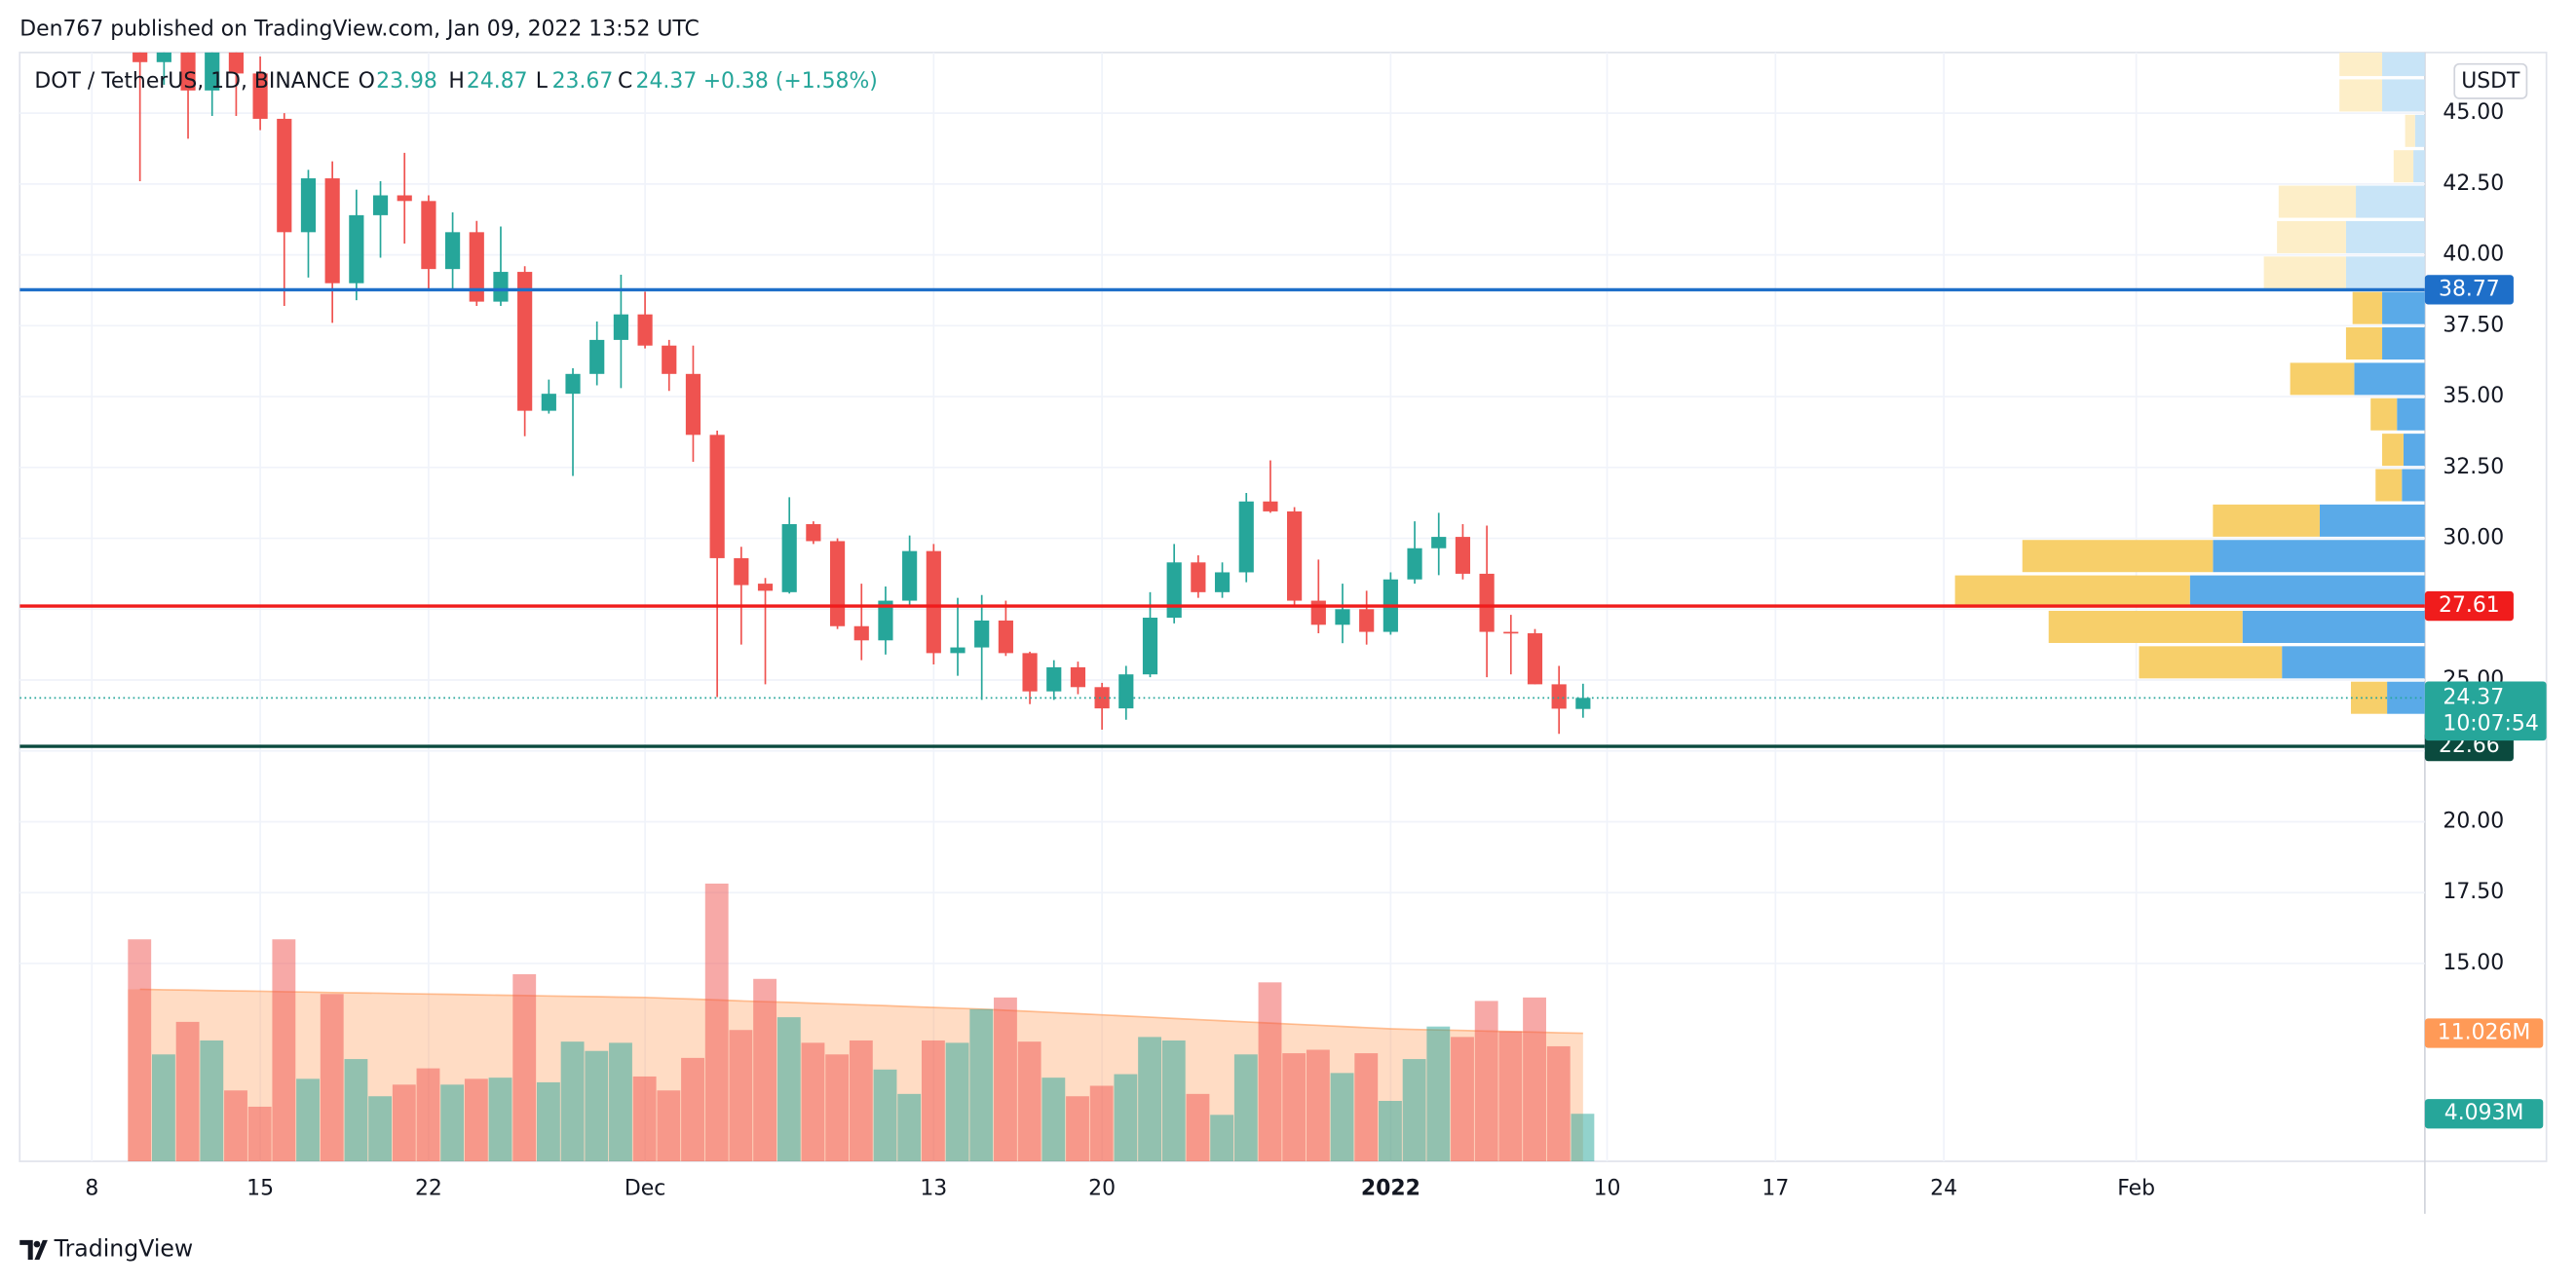 The height and width of the screenshot is (1286, 2576). Describe the element at coordinates (2473, 697) in the screenshot. I see `current-price-label: 24.37` at that location.